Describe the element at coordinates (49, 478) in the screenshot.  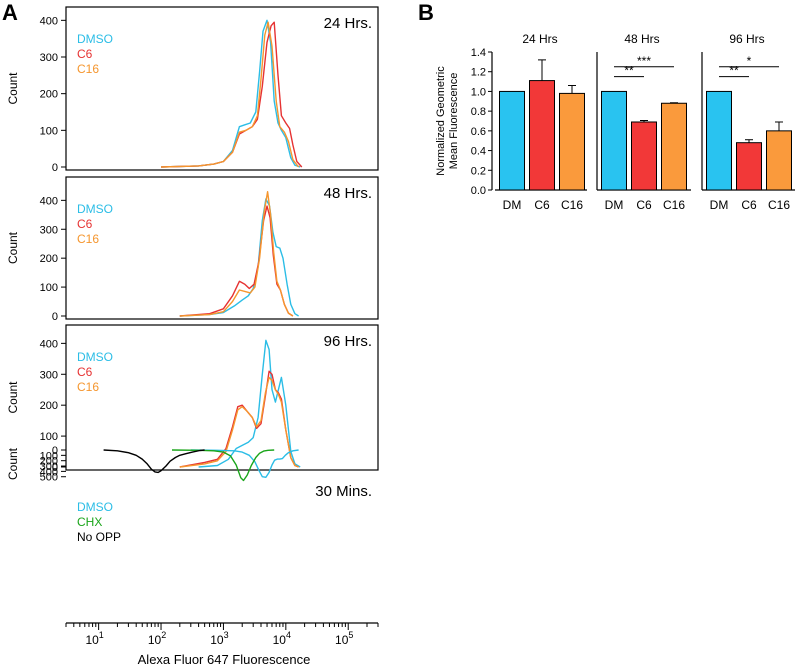
I see `y-tick-label: 500` at that location.